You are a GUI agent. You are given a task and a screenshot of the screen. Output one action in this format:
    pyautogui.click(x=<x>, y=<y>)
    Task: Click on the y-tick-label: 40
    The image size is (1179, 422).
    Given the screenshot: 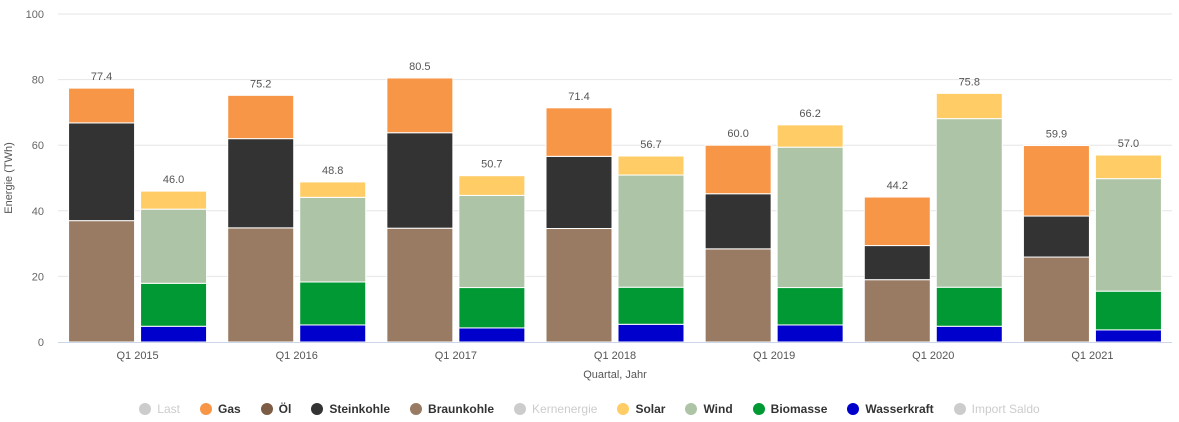 What is the action you would take?
    pyautogui.click(x=38, y=212)
    